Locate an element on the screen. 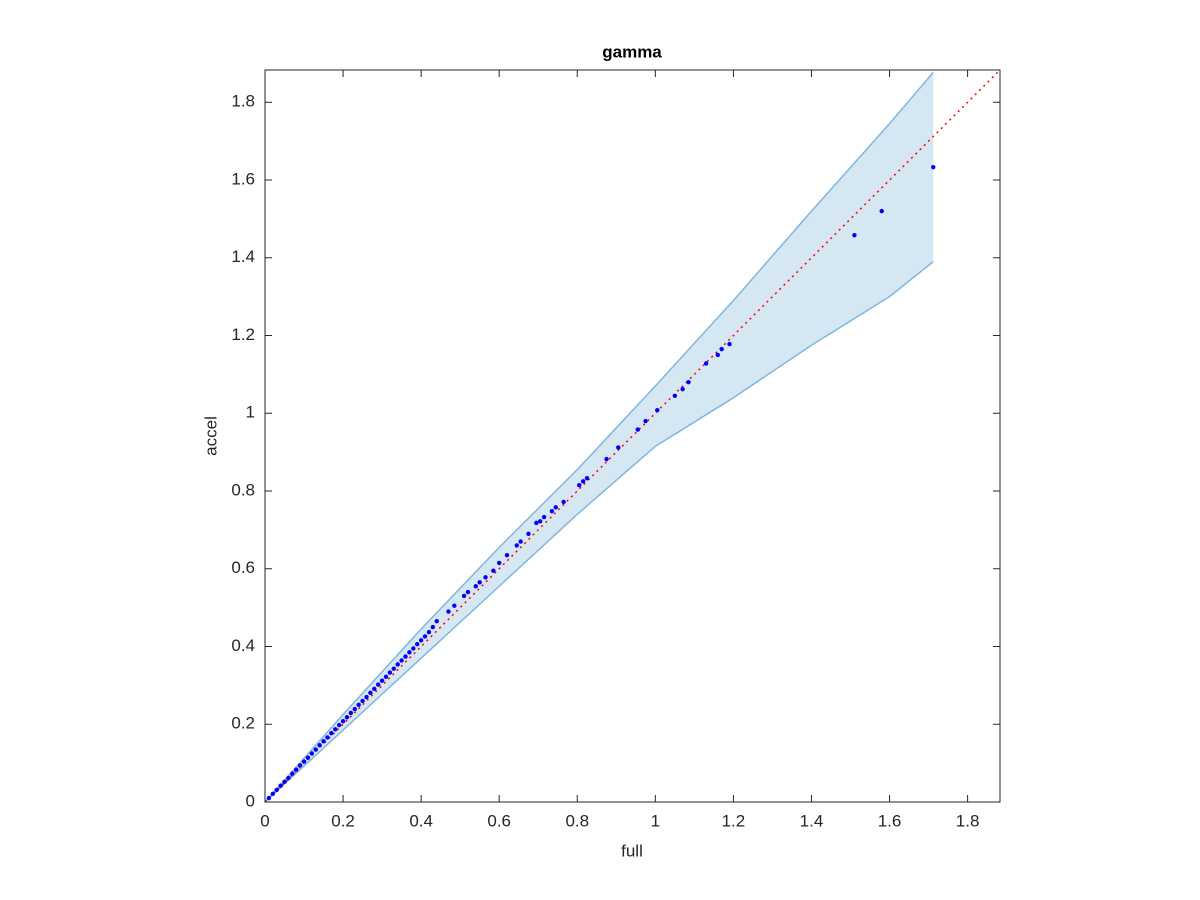 The image size is (1200, 900). y-tick-label: 0.8 is located at coordinates (243, 489).